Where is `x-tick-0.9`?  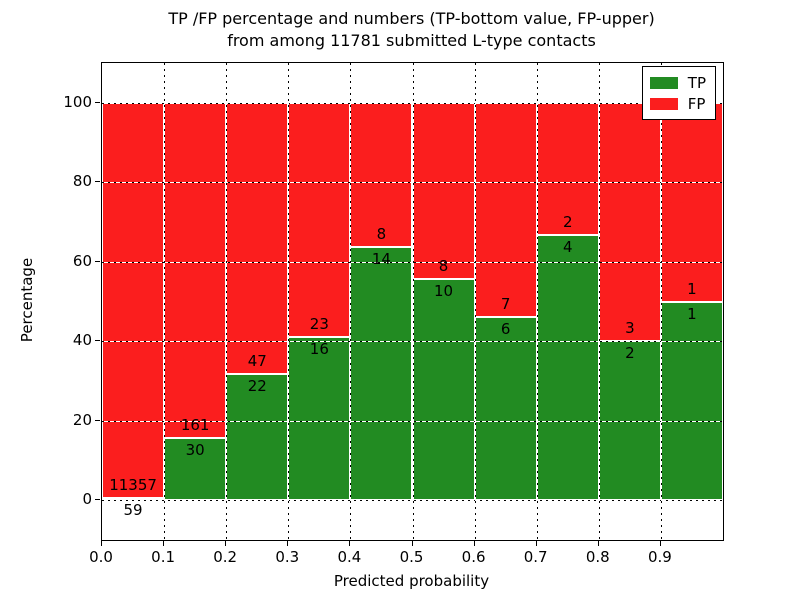 x-tick-0.9 is located at coordinates (660, 543).